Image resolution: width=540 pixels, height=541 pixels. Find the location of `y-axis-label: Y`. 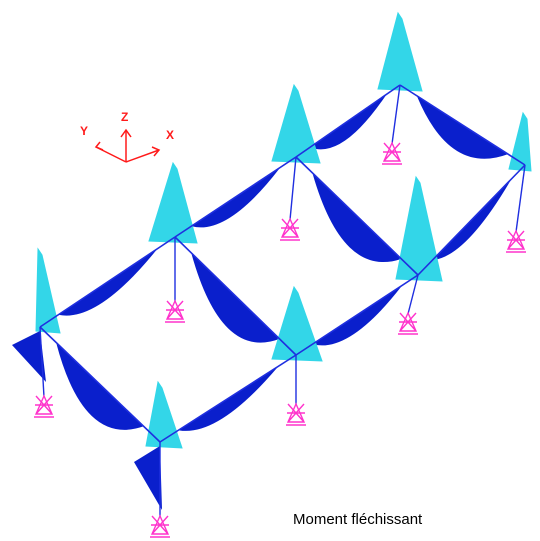

y-axis-label: Y is located at coordinates (84, 131).